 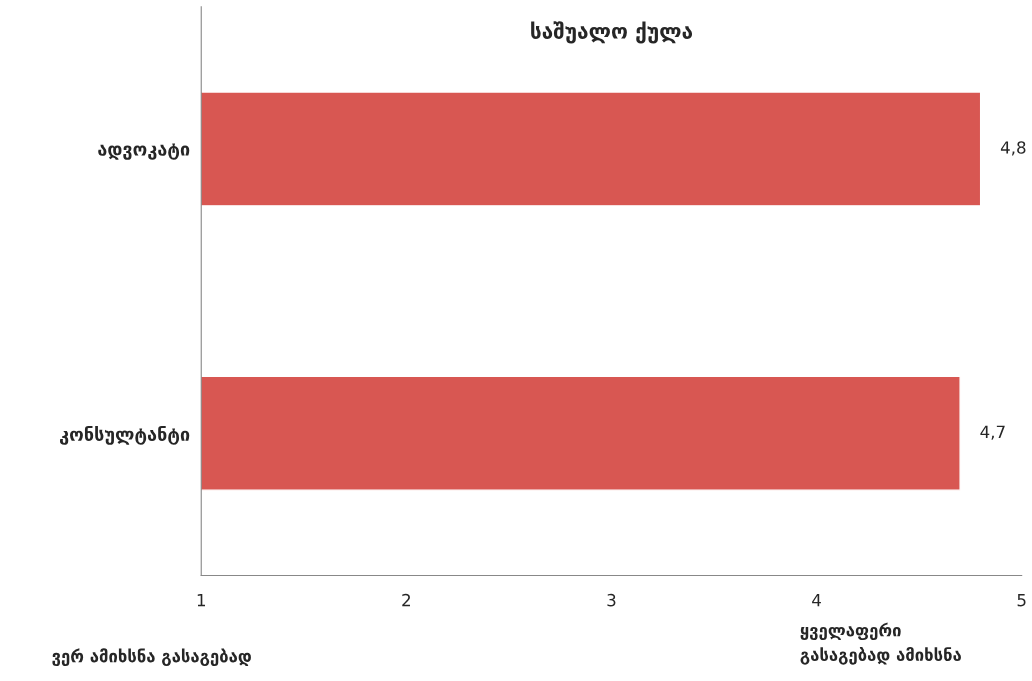 I want to click on x-tick-label: 1, so click(x=201, y=600).